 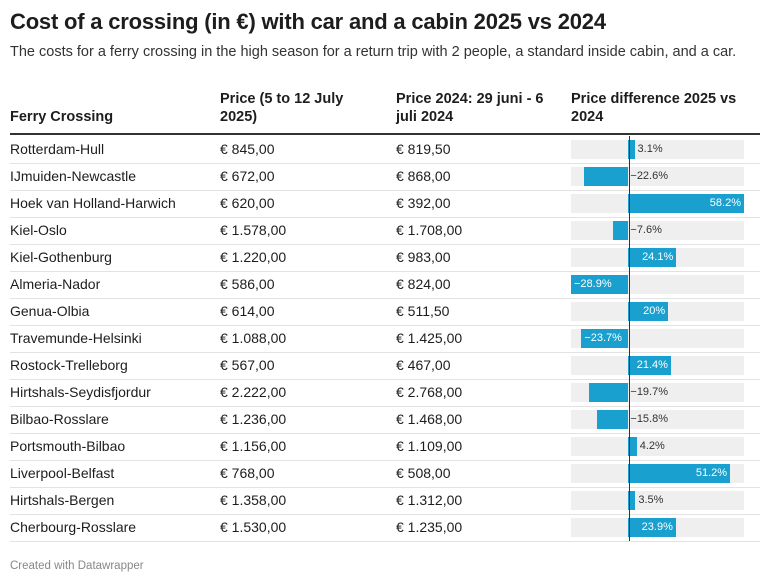 I want to click on diff-label: −28.9%, so click(x=593, y=284).